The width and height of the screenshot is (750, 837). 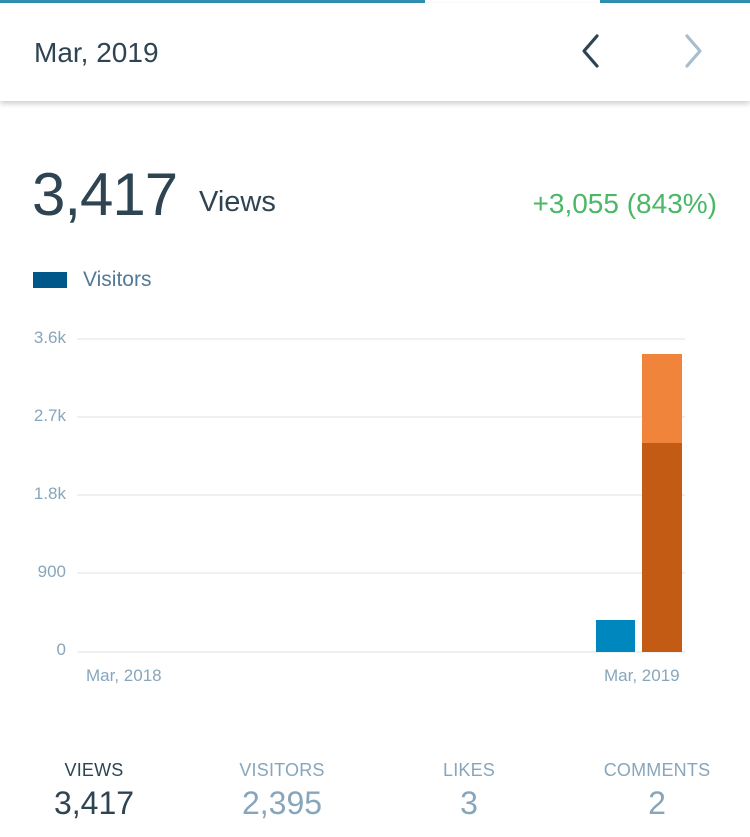 I want to click on legend-label: Visitors, so click(x=117, y=279).